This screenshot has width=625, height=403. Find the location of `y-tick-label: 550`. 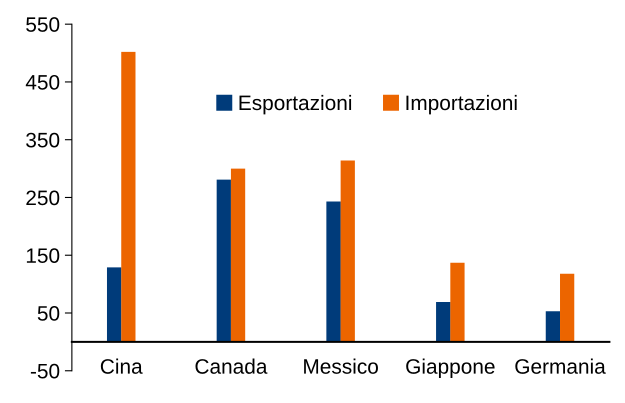

y-tick-label: 550 is located at coordinates (43, 24).